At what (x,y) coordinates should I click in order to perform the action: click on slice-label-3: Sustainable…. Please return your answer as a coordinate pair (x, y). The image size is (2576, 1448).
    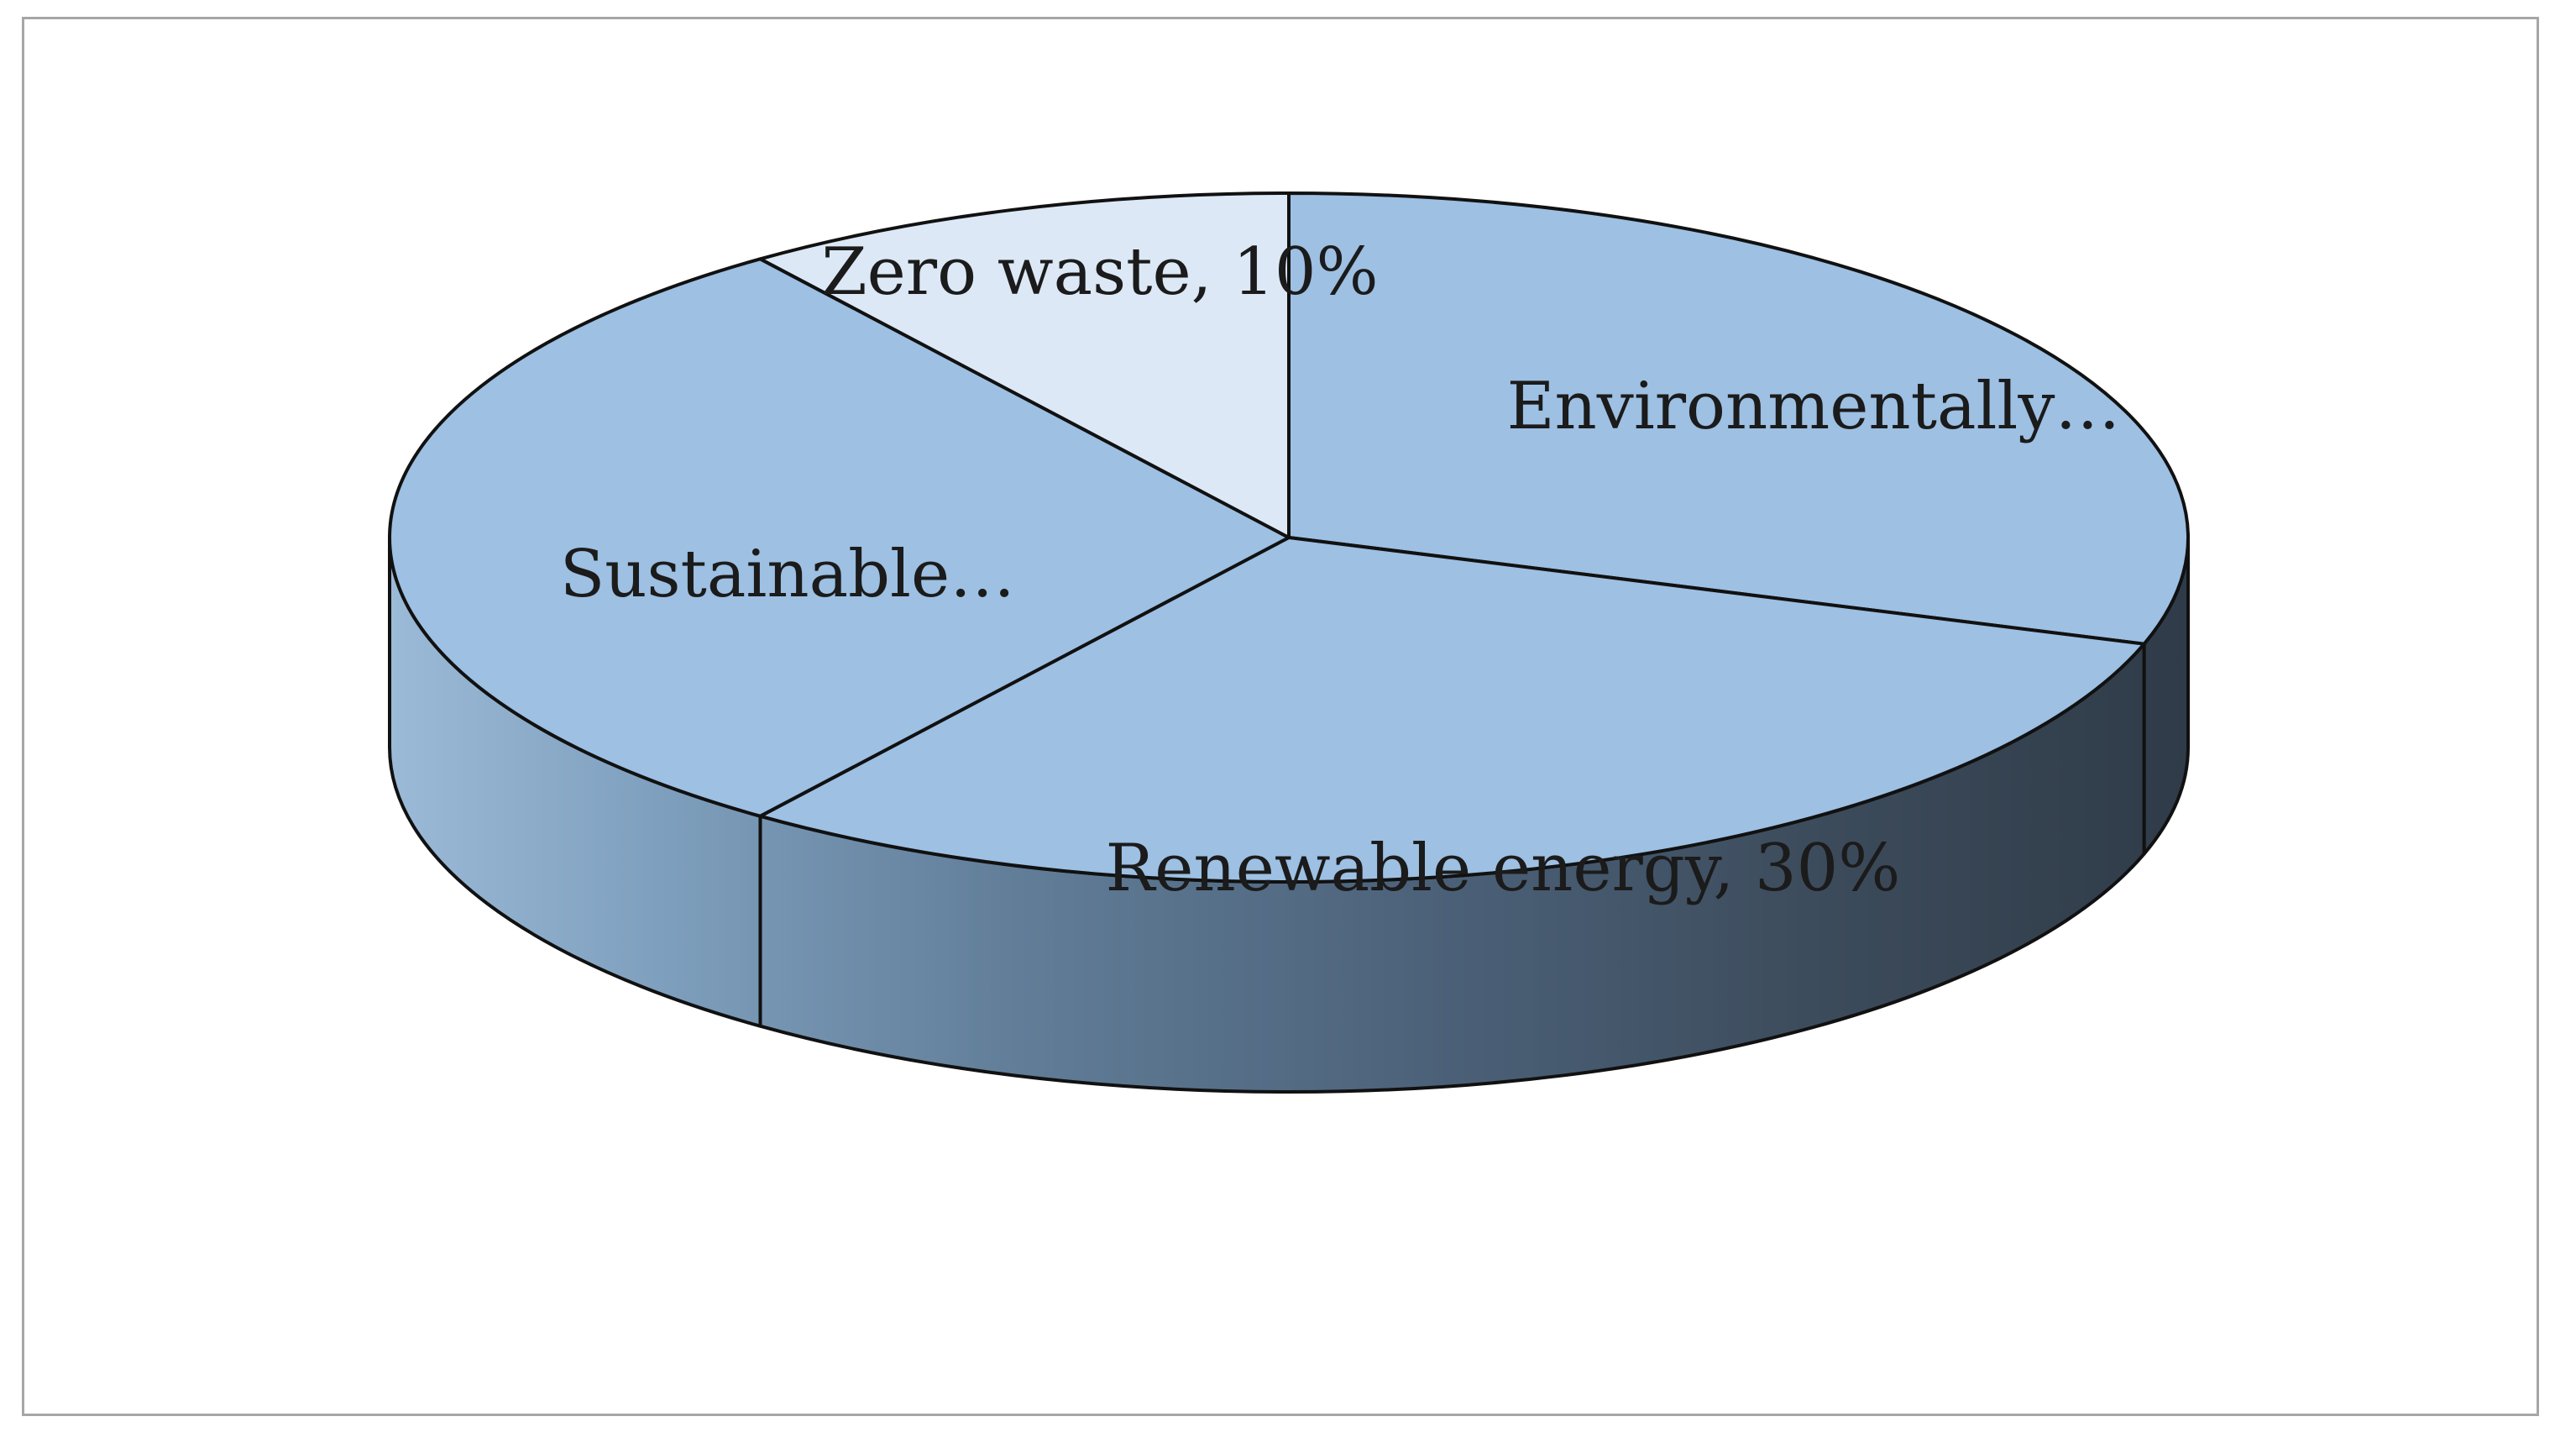
    Looking at the image, I should click on (788, 574).